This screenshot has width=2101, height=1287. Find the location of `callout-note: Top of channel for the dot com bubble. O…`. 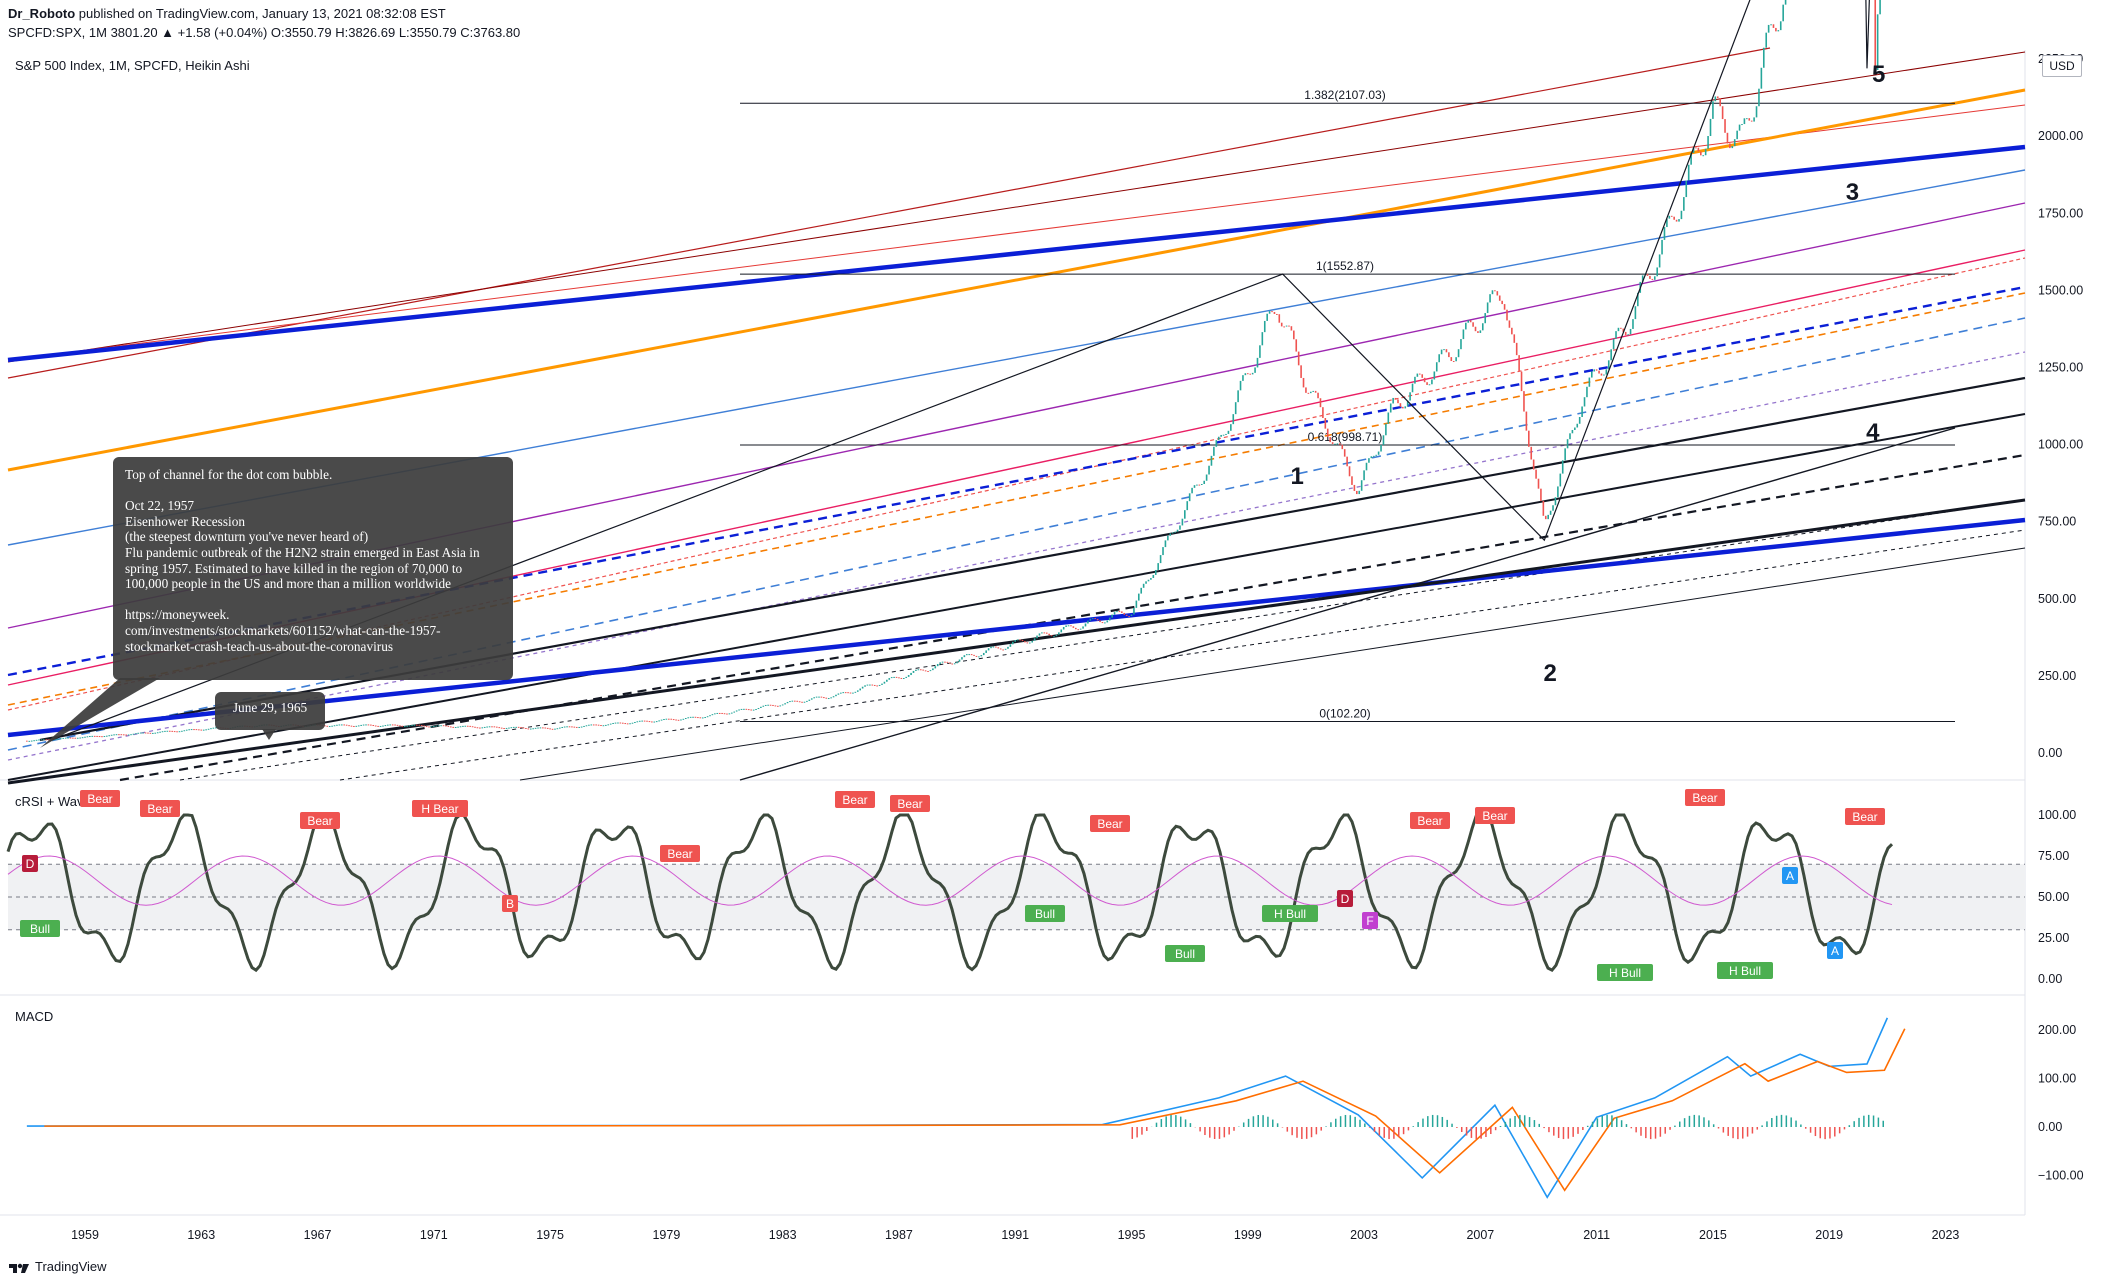

callout-note: Top of channel for the dot com bubble. O… is located at coordinates (313, 568).